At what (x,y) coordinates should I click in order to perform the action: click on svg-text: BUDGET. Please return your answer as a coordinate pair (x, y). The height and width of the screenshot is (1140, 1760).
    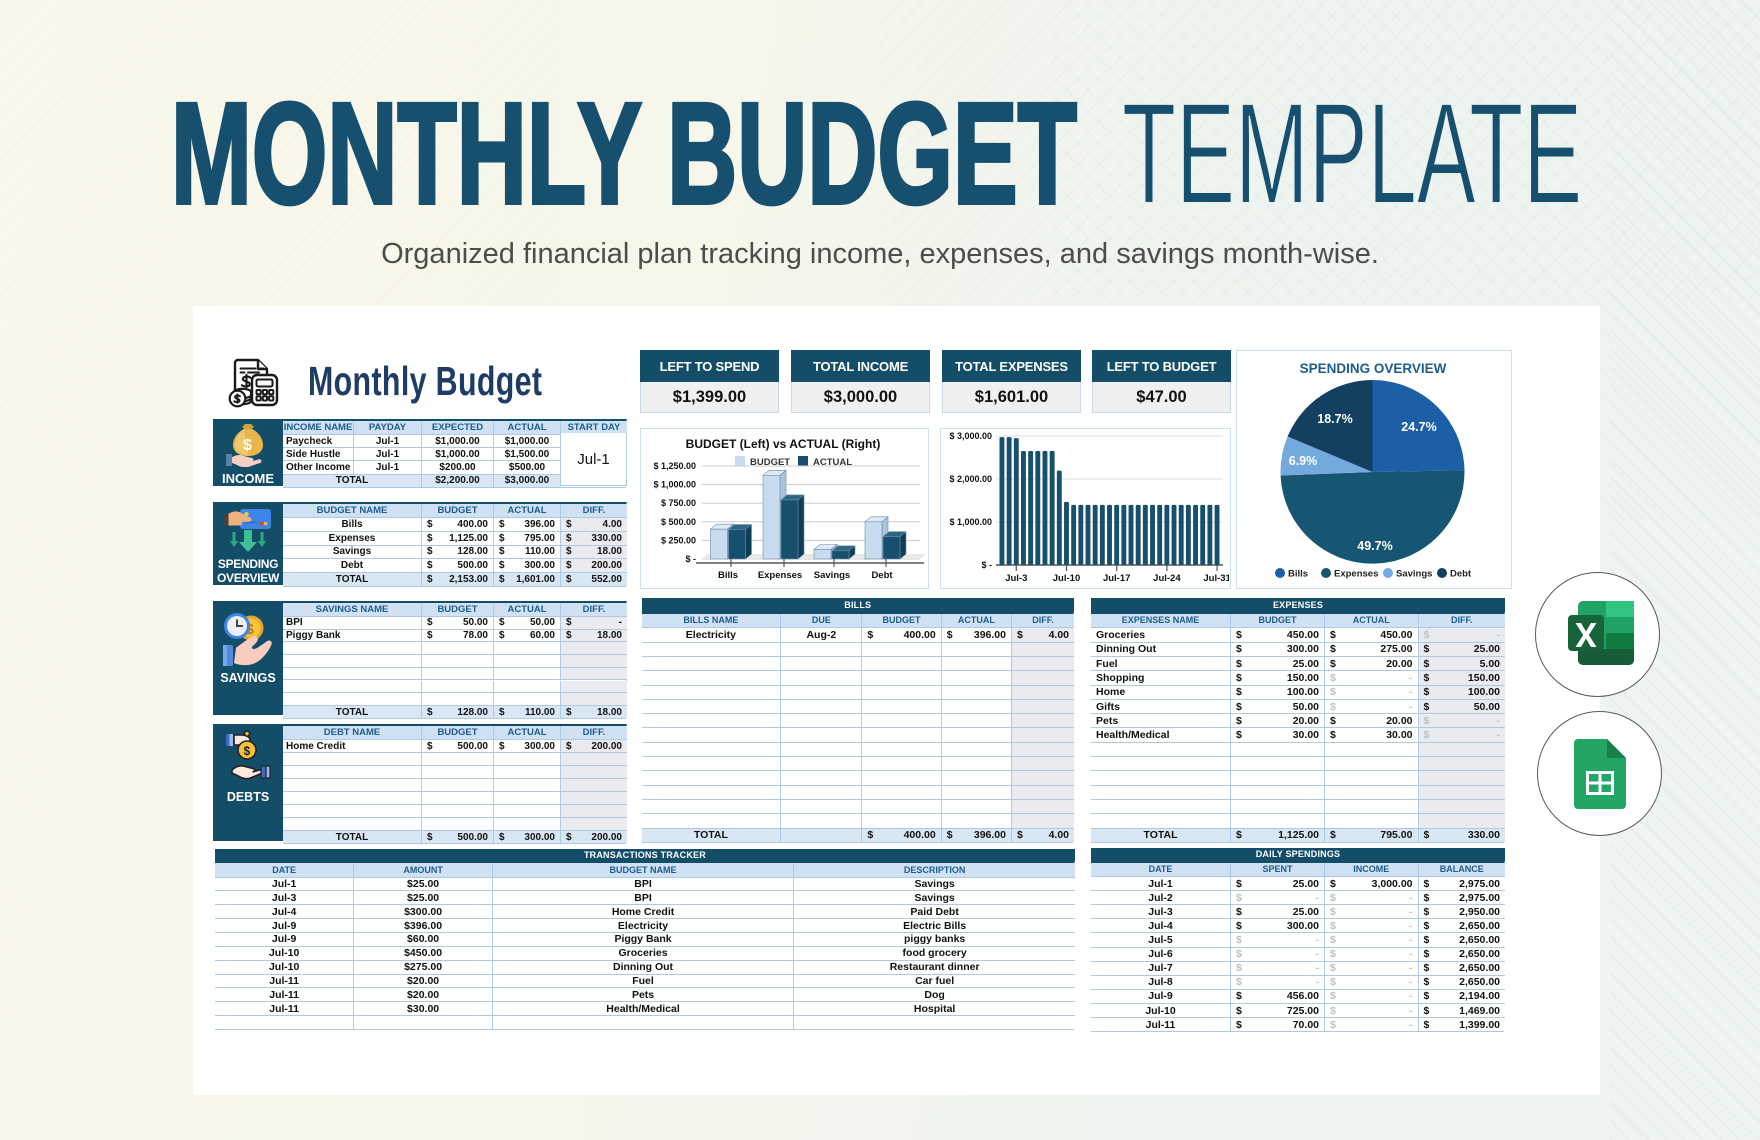
    Looking at the image, I should click on (770, 462).